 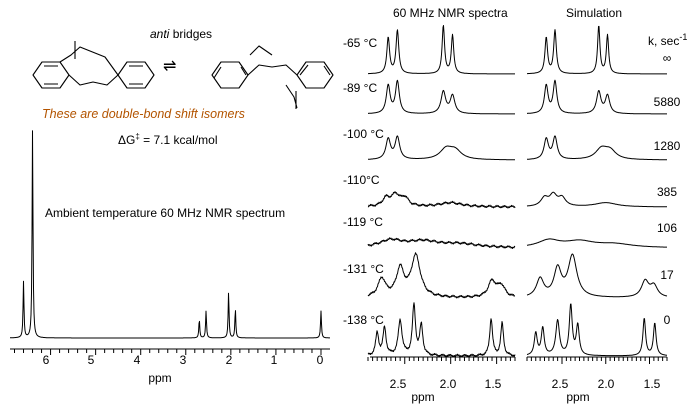 I want to click on rate-constant-labels: ∞ 5880 1280 385 106 17 0, so click(x=667, y=189).